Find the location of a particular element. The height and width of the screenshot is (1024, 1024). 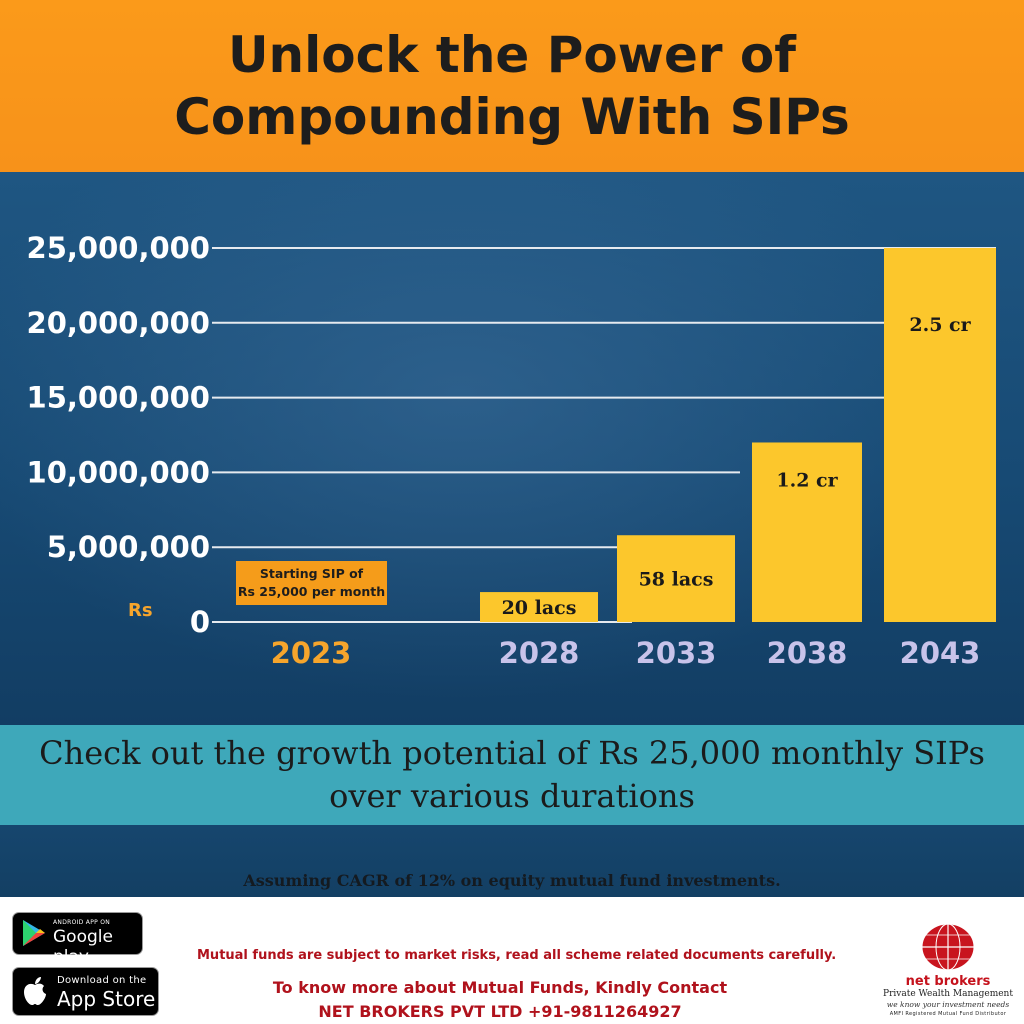

google-play-big-text: Google play is located at coordinates (83, 947).